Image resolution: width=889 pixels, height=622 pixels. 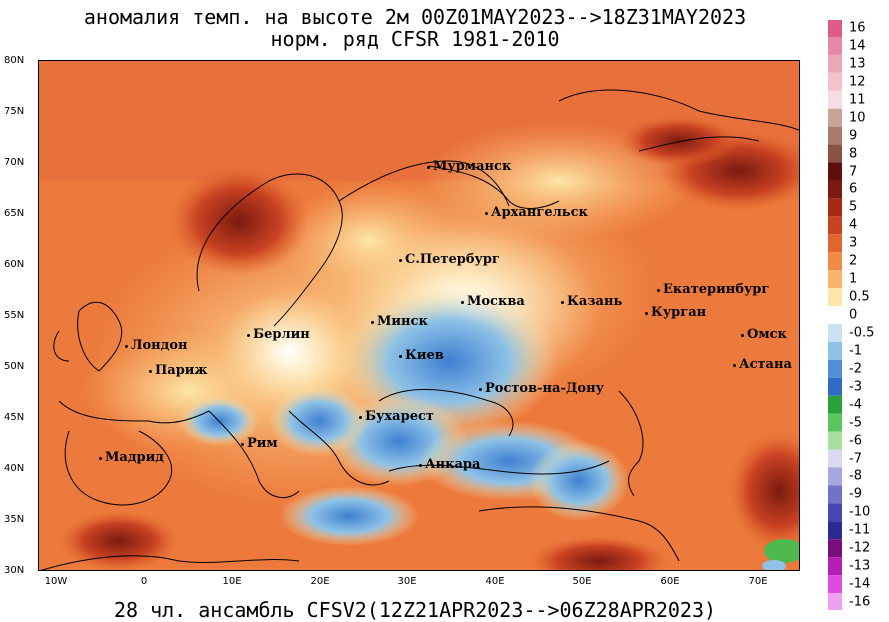 I want to click on city-label: Минск, so click(x=399, y=321).